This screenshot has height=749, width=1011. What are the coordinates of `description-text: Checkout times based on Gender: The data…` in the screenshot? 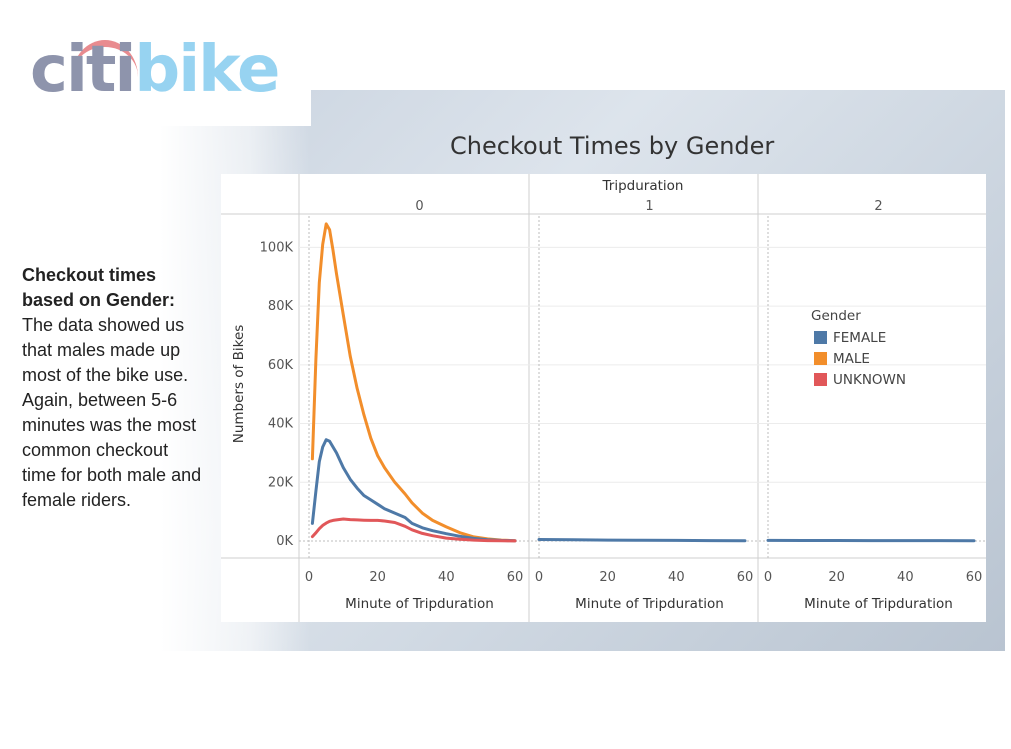 It's located at (112, 388).